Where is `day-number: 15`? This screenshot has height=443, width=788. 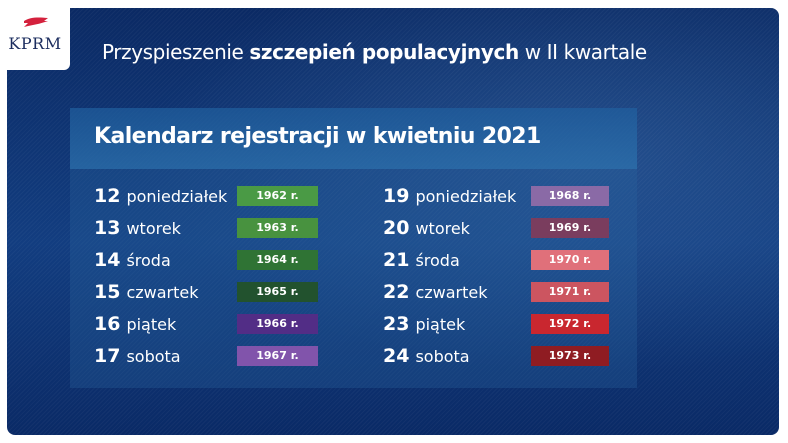
day-number: 15 is located at coordinates (107, 292).